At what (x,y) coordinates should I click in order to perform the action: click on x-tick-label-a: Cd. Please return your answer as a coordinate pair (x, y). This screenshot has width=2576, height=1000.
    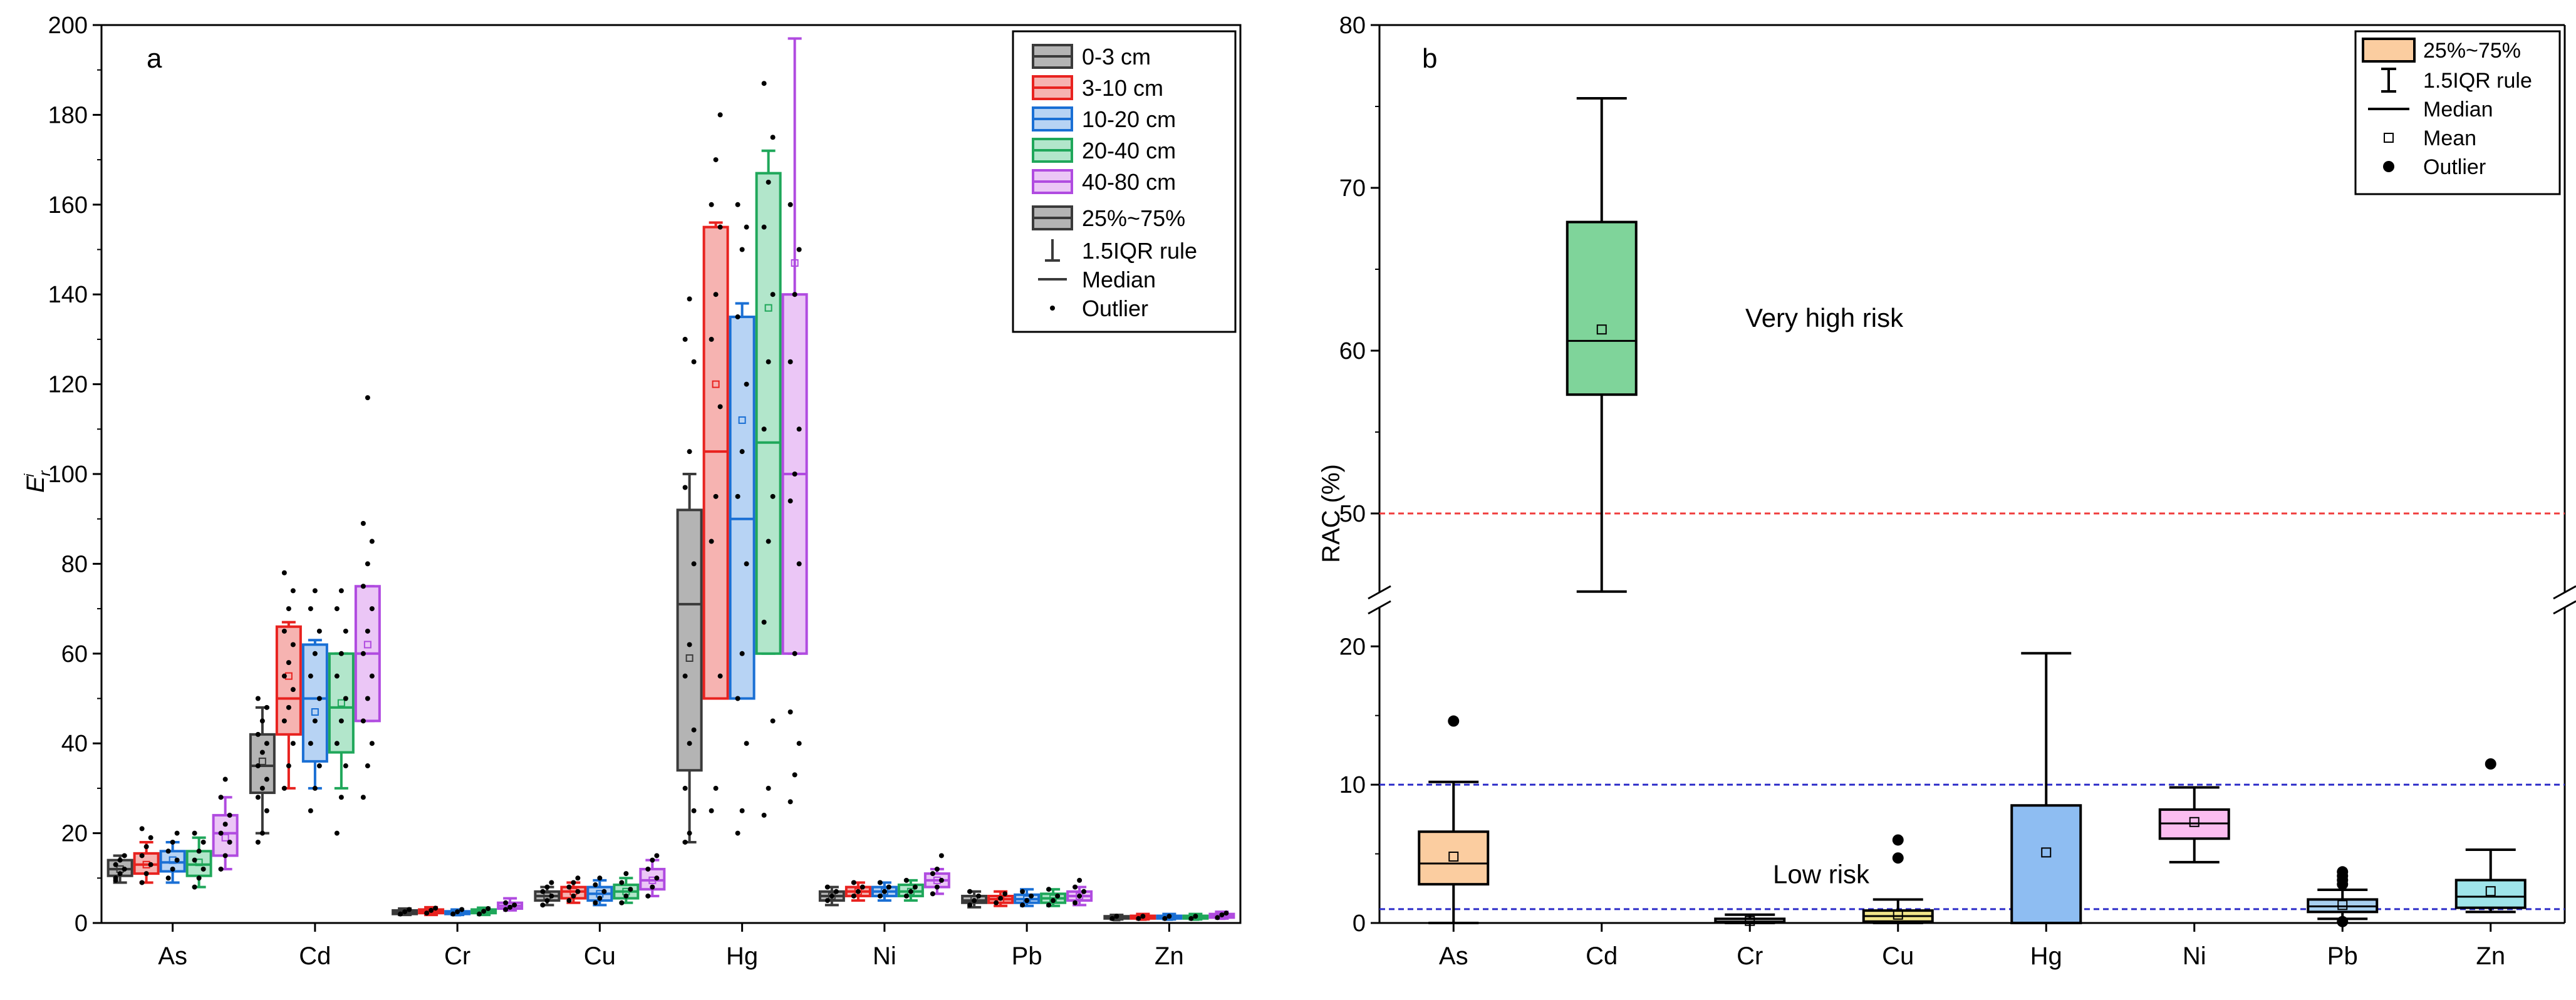
    Looking at the image, I should click on (315, 956).